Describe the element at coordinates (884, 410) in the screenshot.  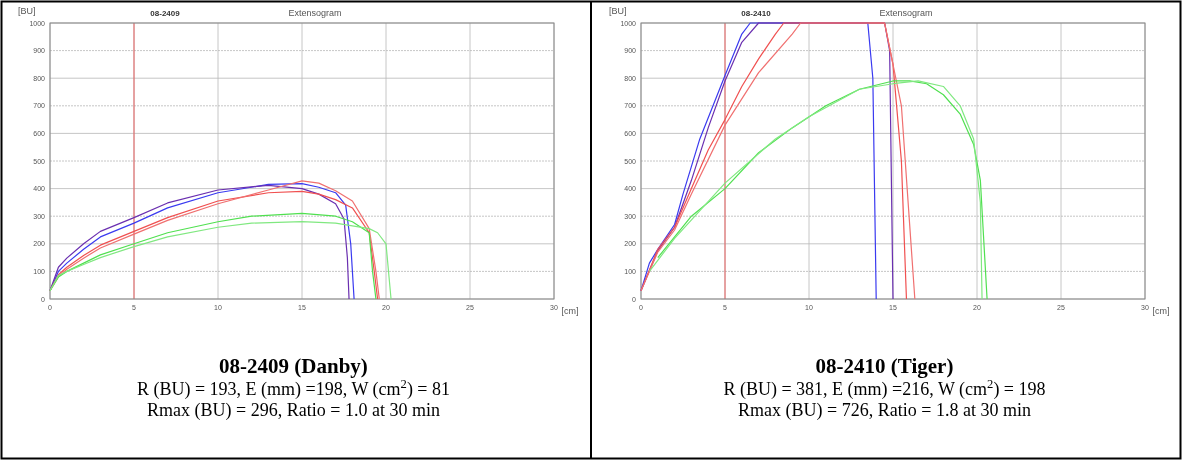
I see `text: Rmax (BU) = 726, Ratio = 1.8 at 30 min` at that location.